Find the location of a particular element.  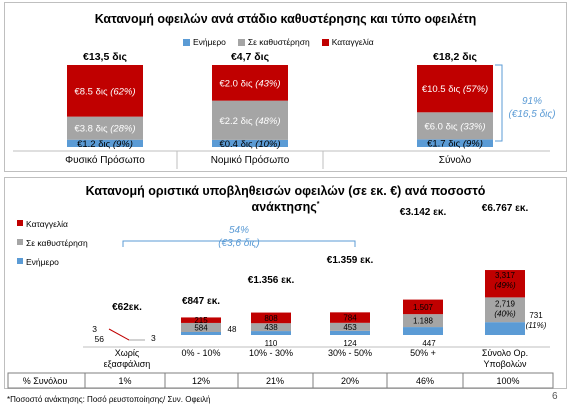

bar-pct-enimero: (11%) is located at coordinates (536, 325).